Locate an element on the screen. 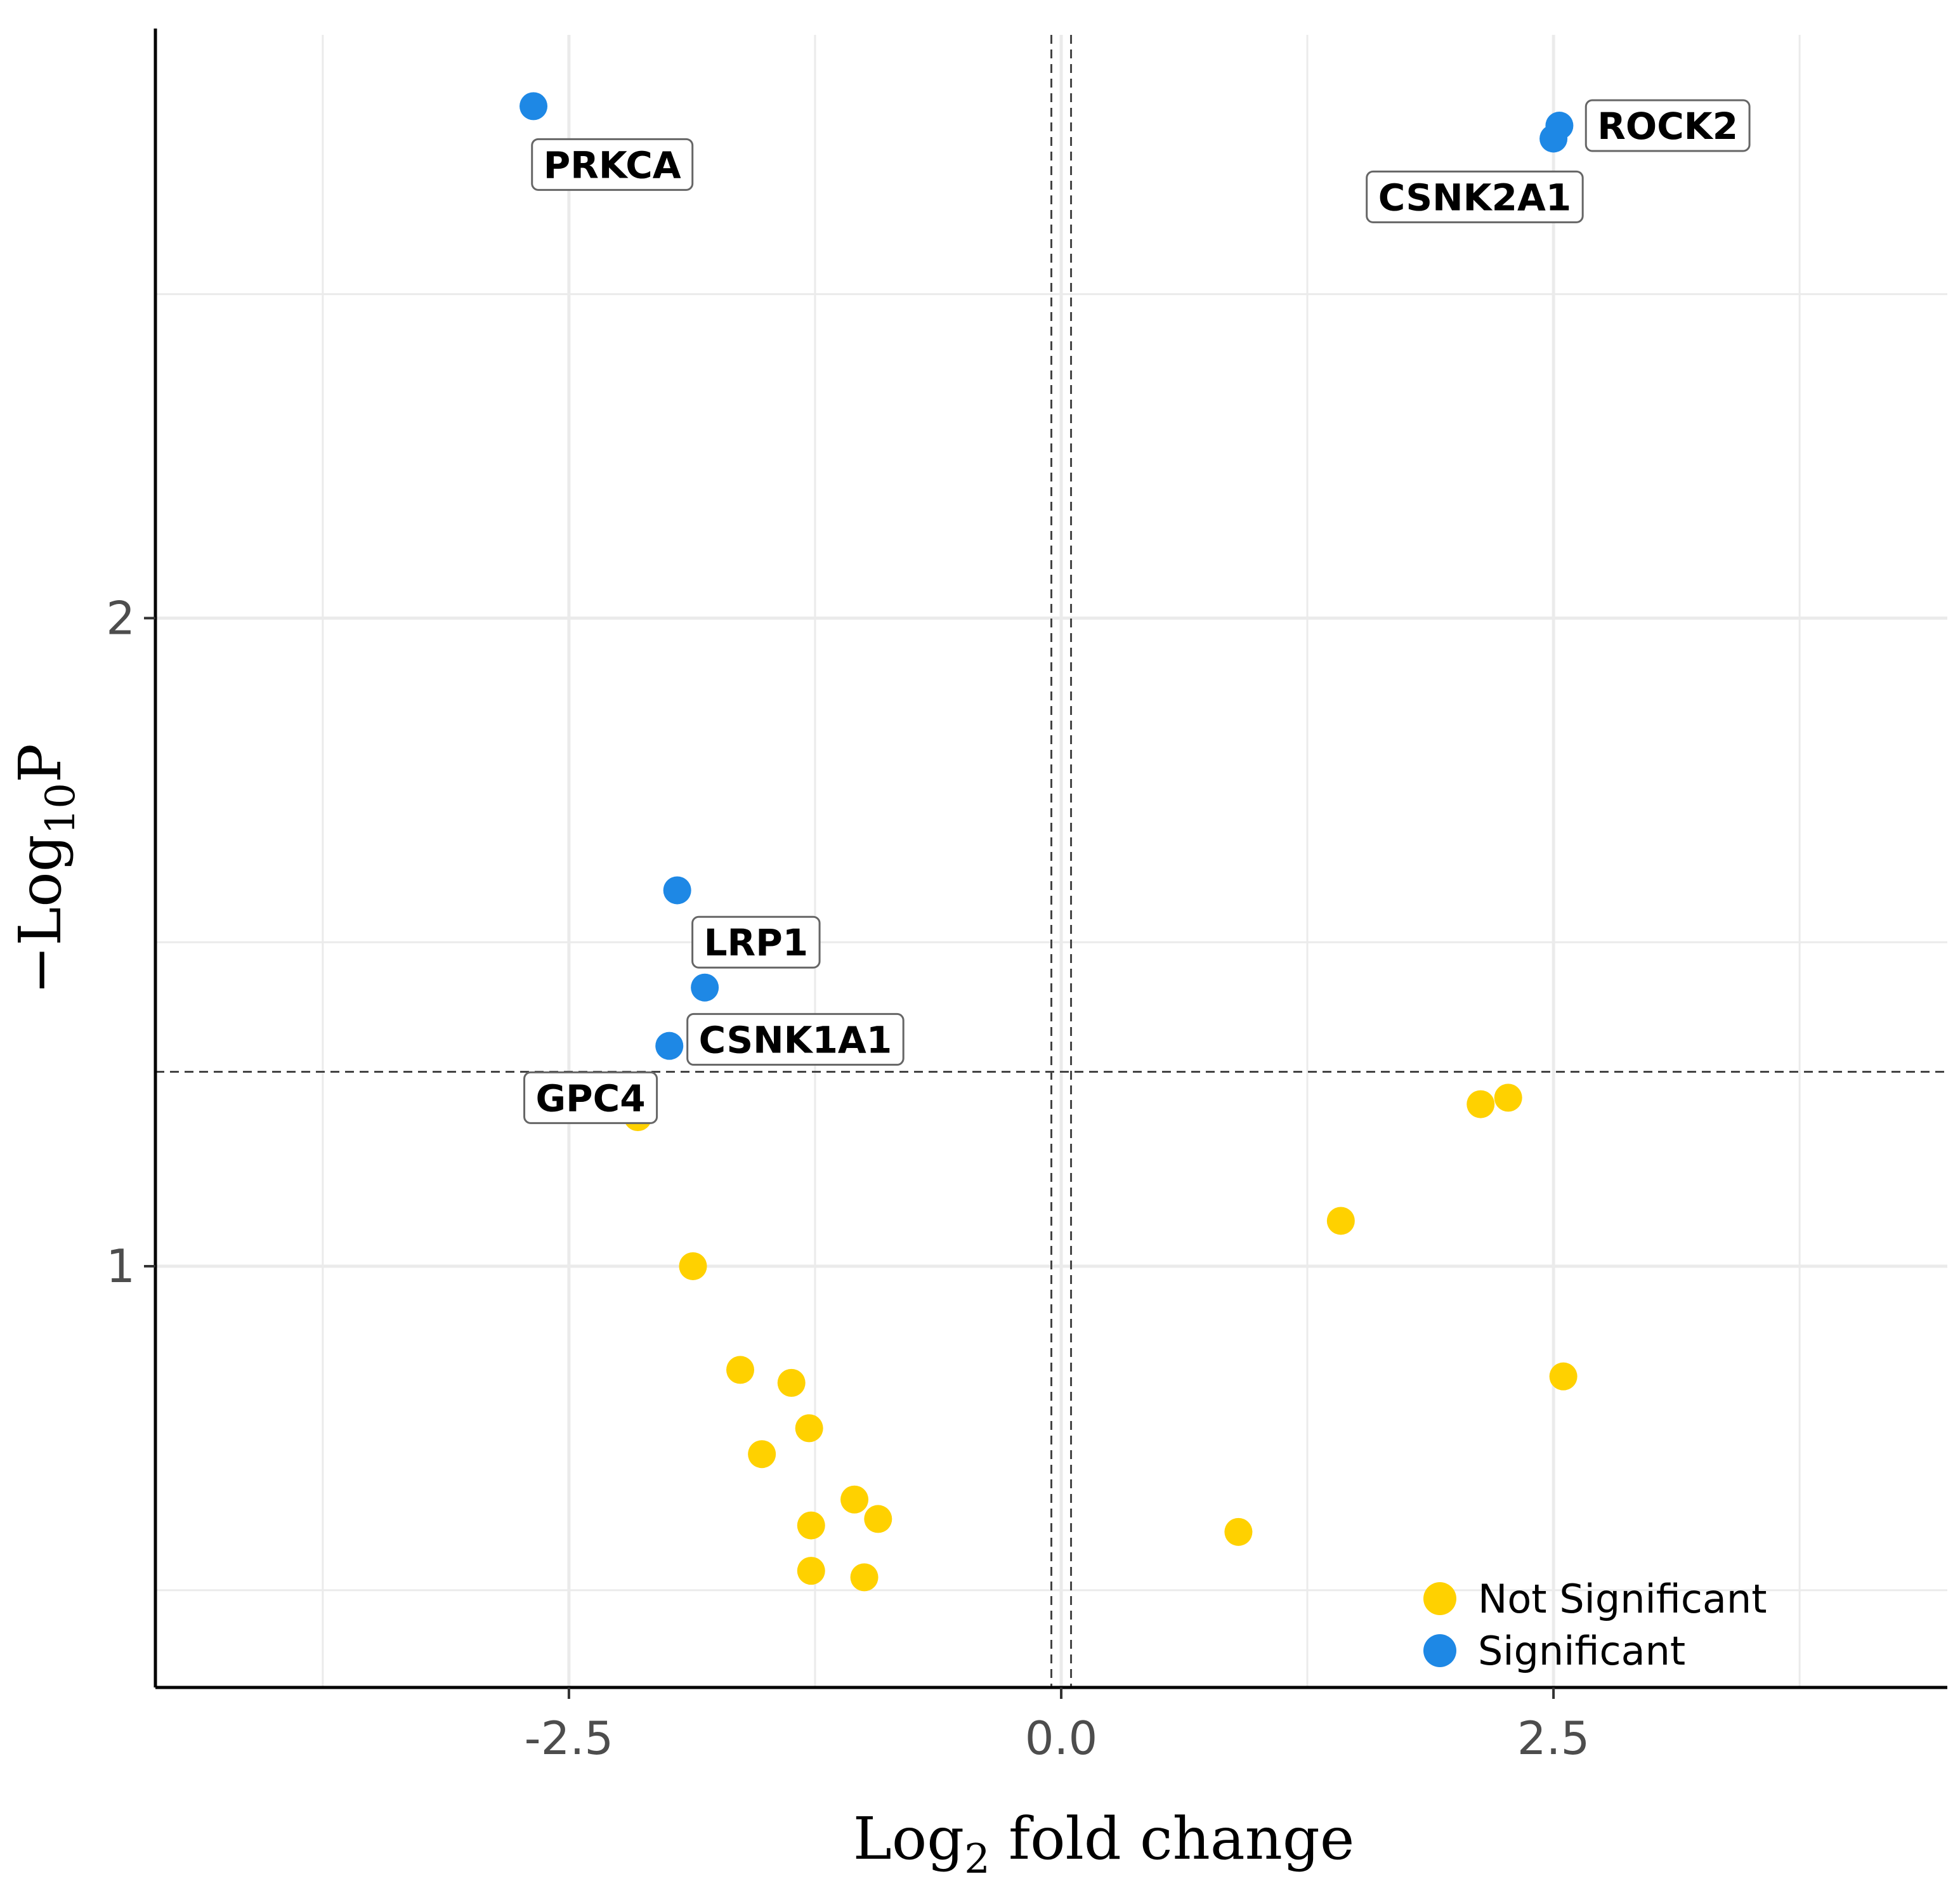 This screenshot has height=1893, width=1960. point-label-text: GPC4 is located at coordinates (591, 1098).